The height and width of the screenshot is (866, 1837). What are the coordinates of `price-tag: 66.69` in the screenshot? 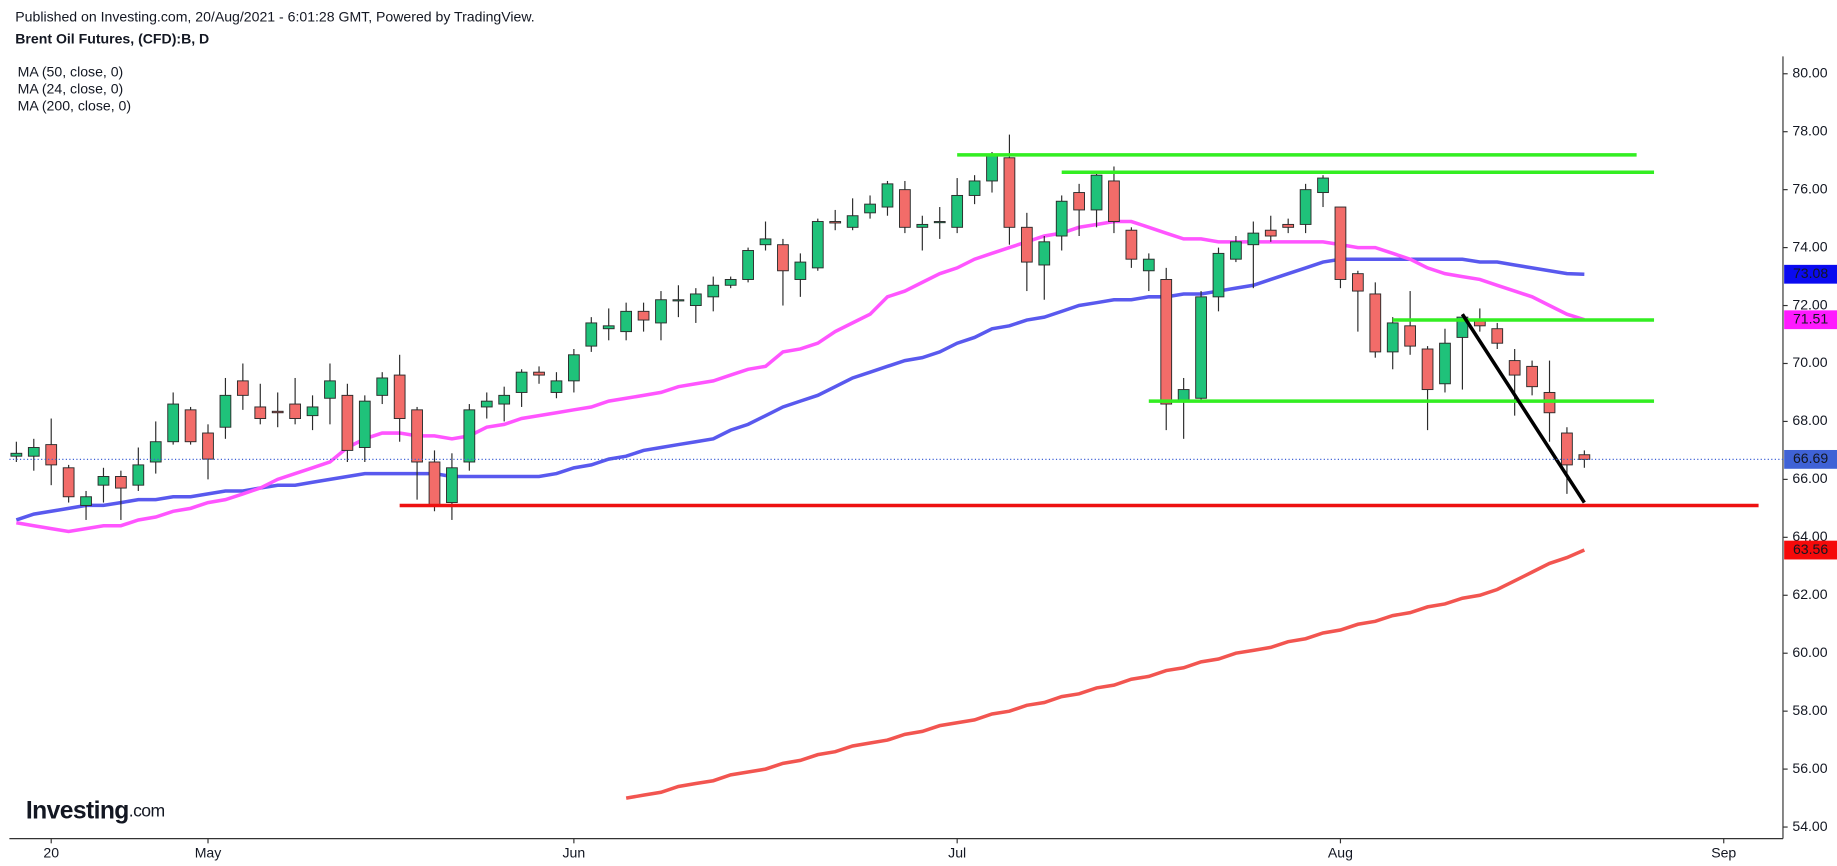 It's located at (1810, 458).